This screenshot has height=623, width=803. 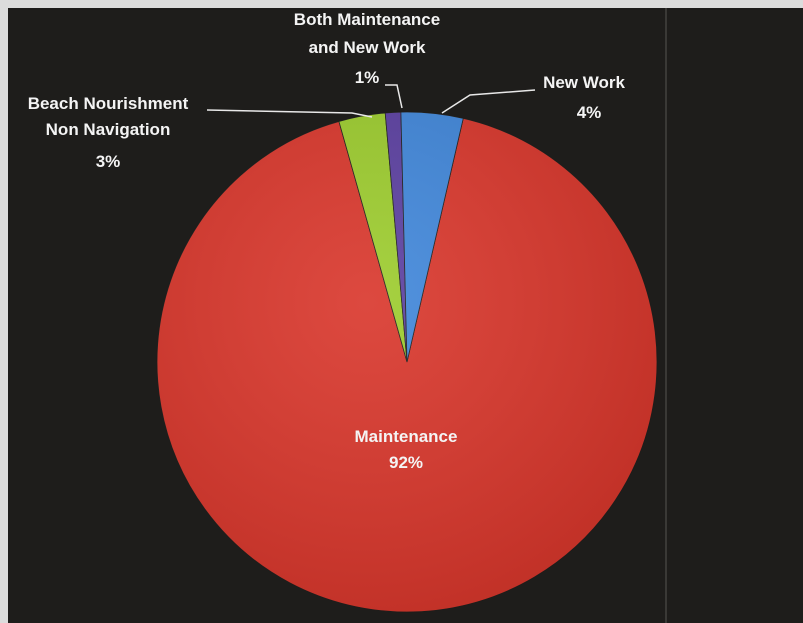 What do you see at coordinates (108, 129) in the screenshot?
I see `label-beach-name-line2: Non Navigation` at bounding box center [108, 129].